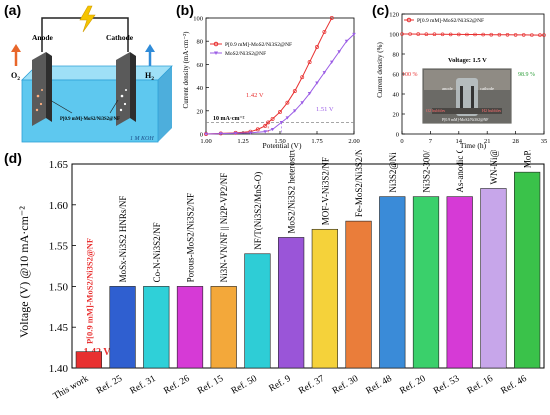 The height and width of the screenshot is (415, 550). I want to click on panel-d-bar-label: Fe-MoS2/Ni3S2/NF-2, so click(359, 183).